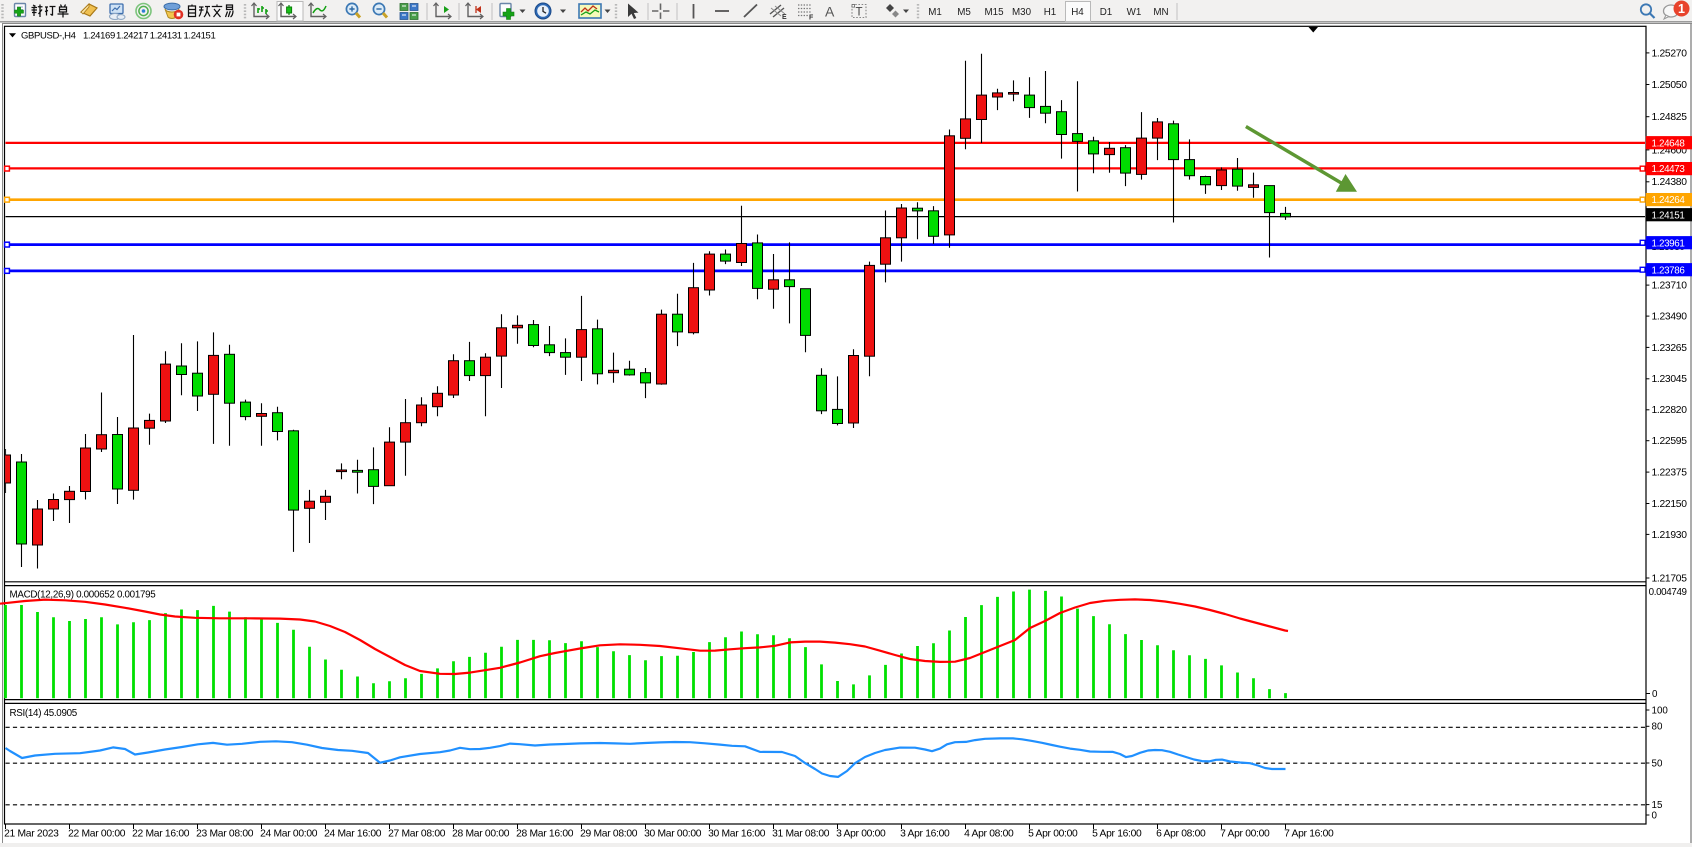 This screenshot has width=1692, height=847. Describe the element at coordinates (166, 35) in the screenshot. I see `svg-text: 1.24131` at that location.